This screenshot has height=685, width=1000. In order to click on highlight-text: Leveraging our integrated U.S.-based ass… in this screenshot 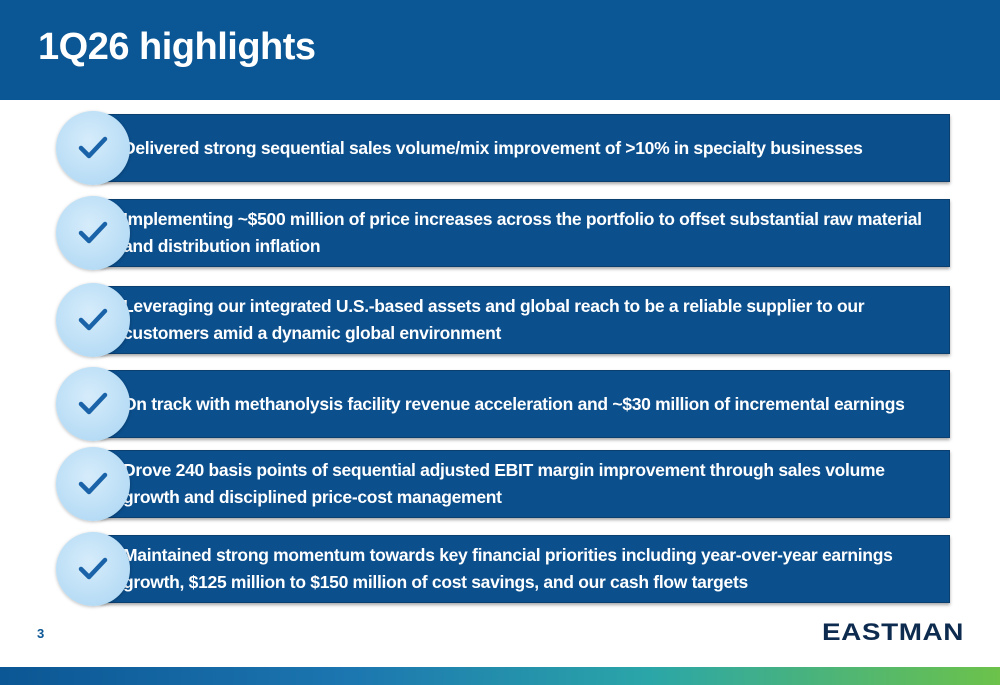, I will do `click(494, 319)`.